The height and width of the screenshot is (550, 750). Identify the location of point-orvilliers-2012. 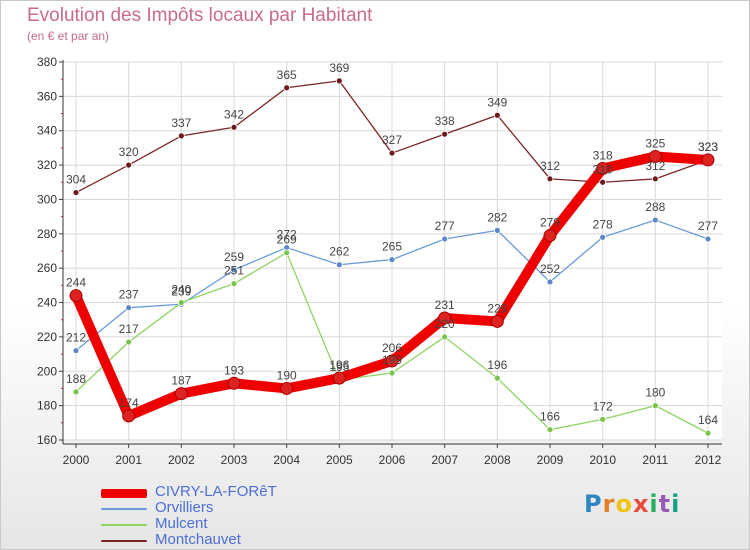
(708, 239).